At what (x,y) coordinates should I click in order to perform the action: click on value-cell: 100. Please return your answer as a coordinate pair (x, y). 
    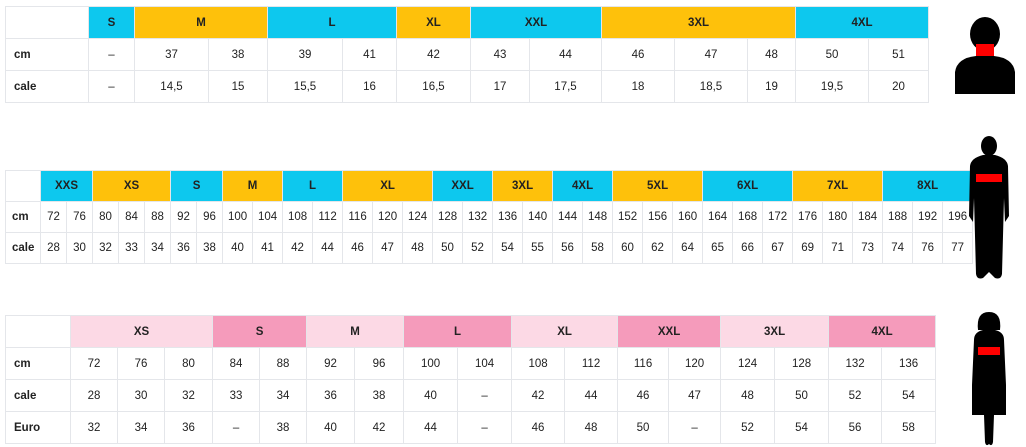
    Looking at the image, I should click on (431, 363).